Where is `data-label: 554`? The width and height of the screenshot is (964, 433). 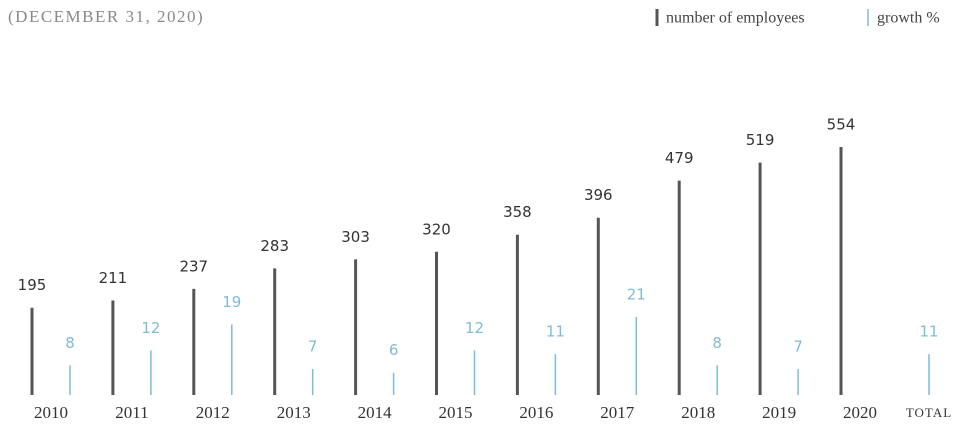
data-label: 554 is located at coordinates (841, 125).